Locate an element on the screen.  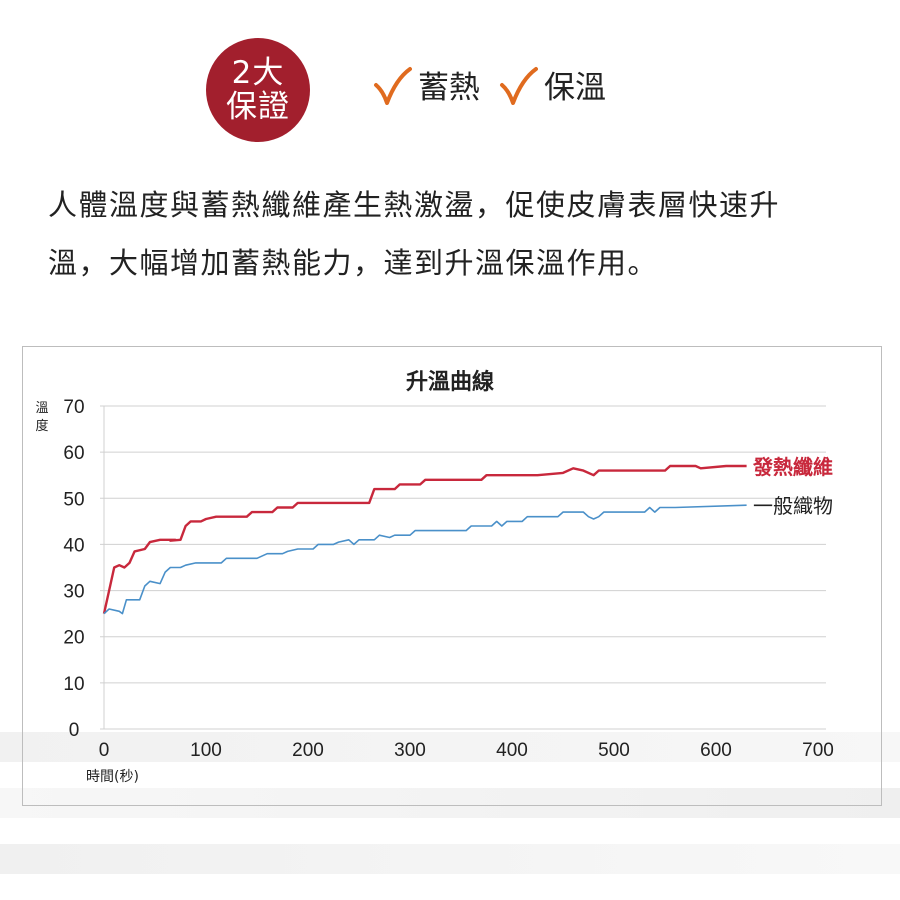
y-axis-title: 溫度 is located at coordinates (42, 417).